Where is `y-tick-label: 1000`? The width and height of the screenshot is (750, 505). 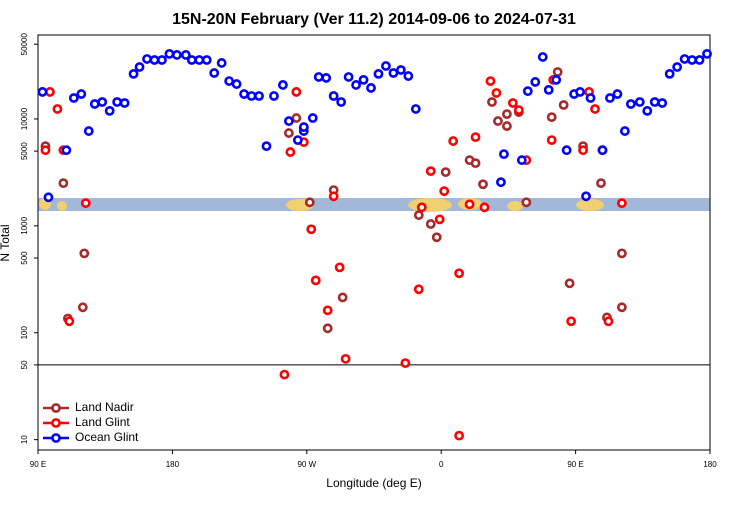
y-tick-label: 1000 is located at coordinates (24, 225).